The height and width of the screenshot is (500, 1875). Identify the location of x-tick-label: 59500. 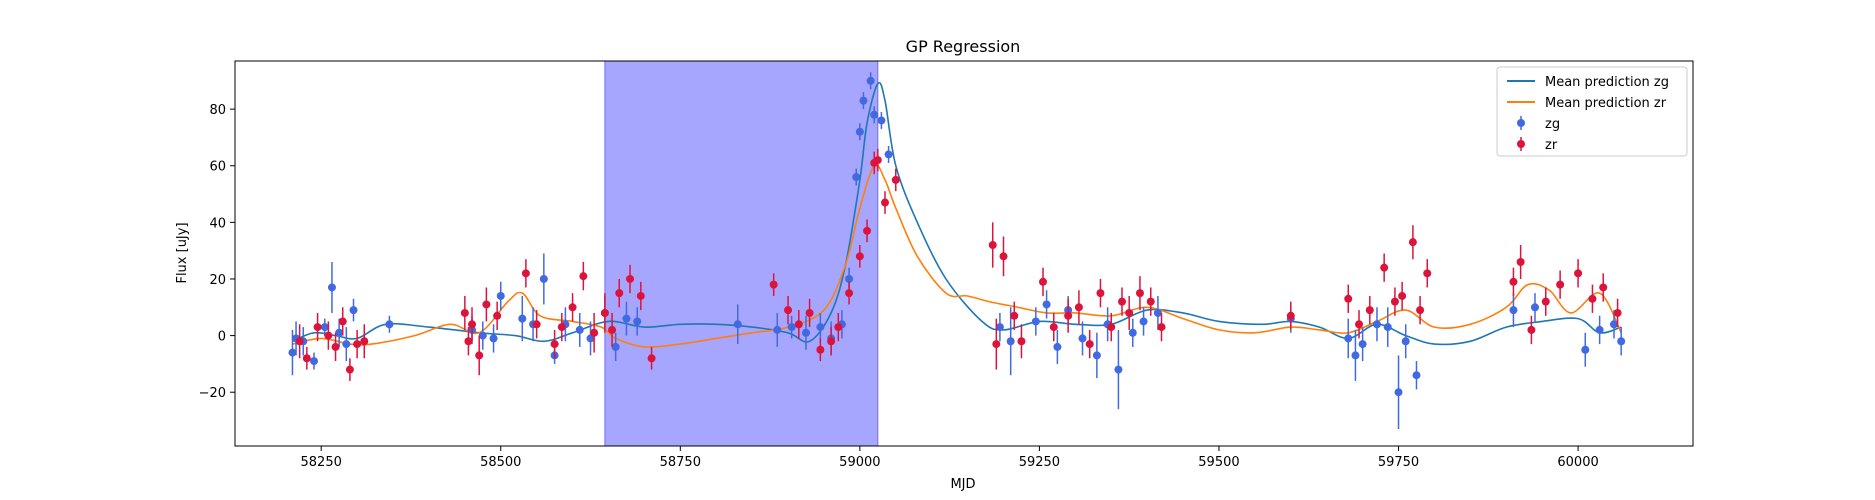
(1218, 462).